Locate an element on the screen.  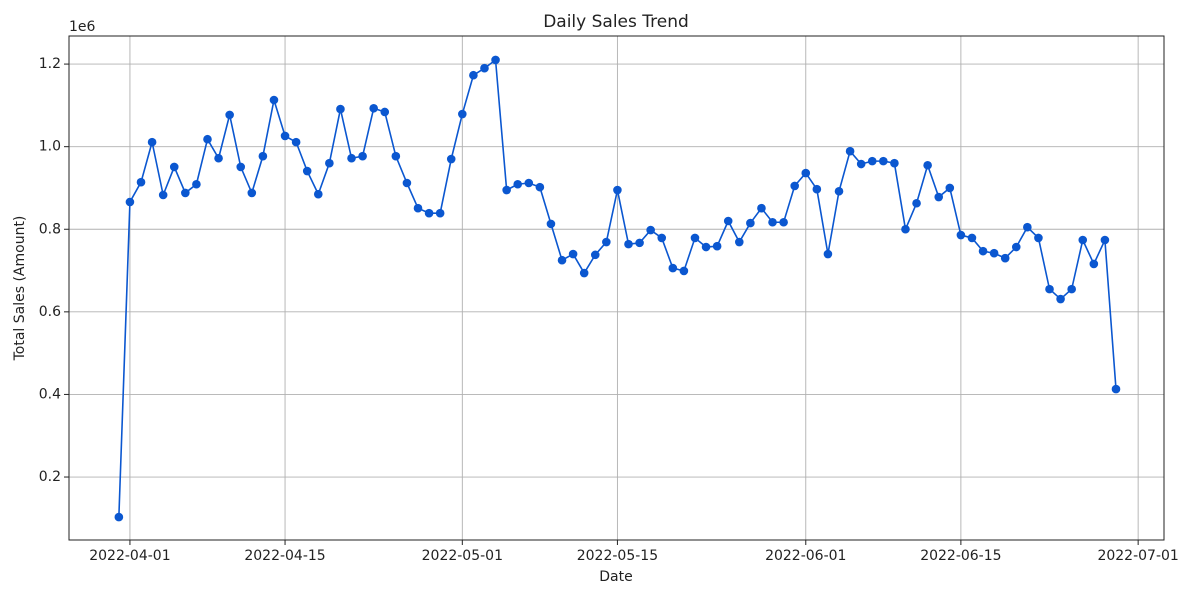
y-offset-label: 1e6 is located at coordinates (82, 27).